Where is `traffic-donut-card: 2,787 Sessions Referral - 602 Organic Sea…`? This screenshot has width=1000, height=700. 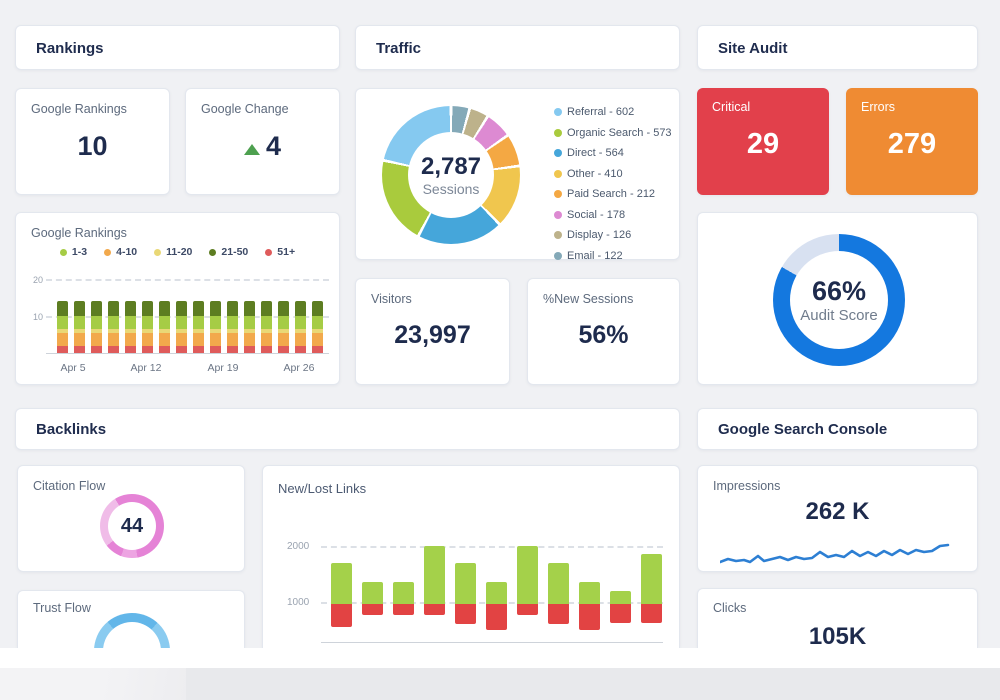
traffic-donut-card: 2,787 Sessions Referral - 602 Organic Sea… is located at coordinates (517, 175).